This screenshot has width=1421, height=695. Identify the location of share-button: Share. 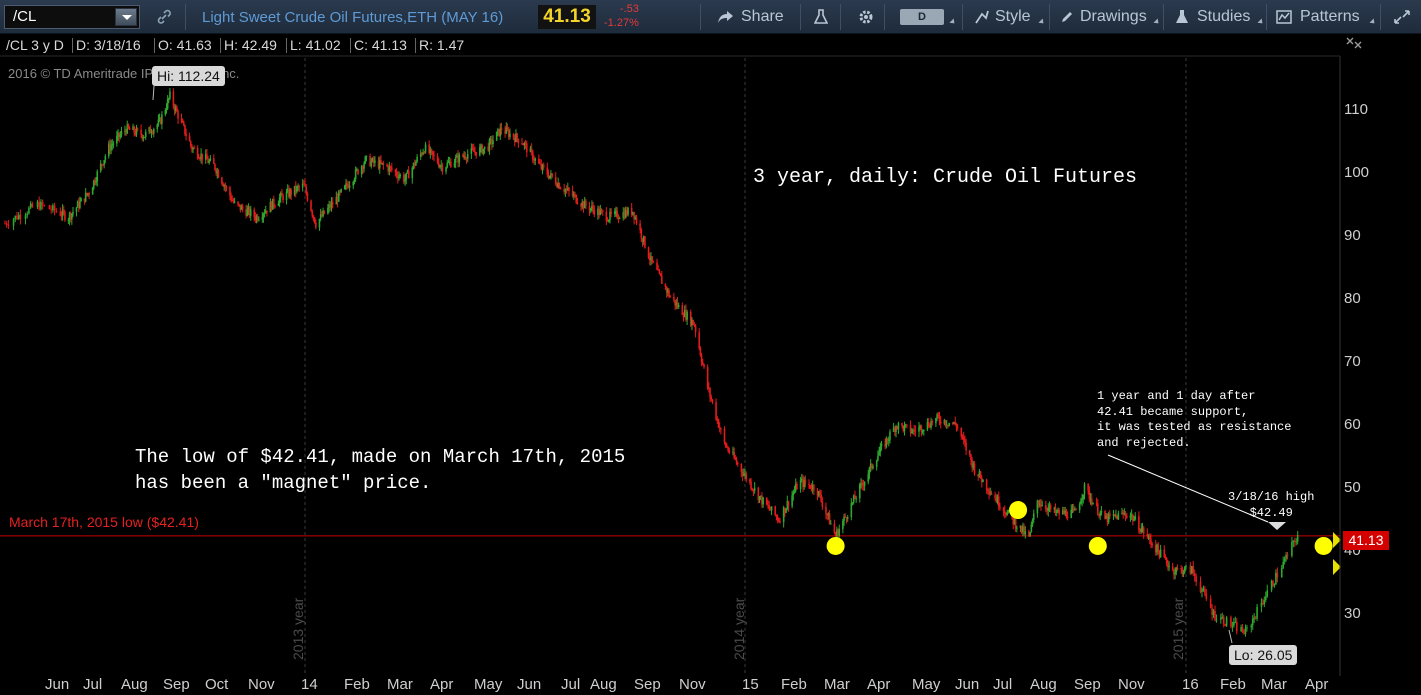
(750, 17).